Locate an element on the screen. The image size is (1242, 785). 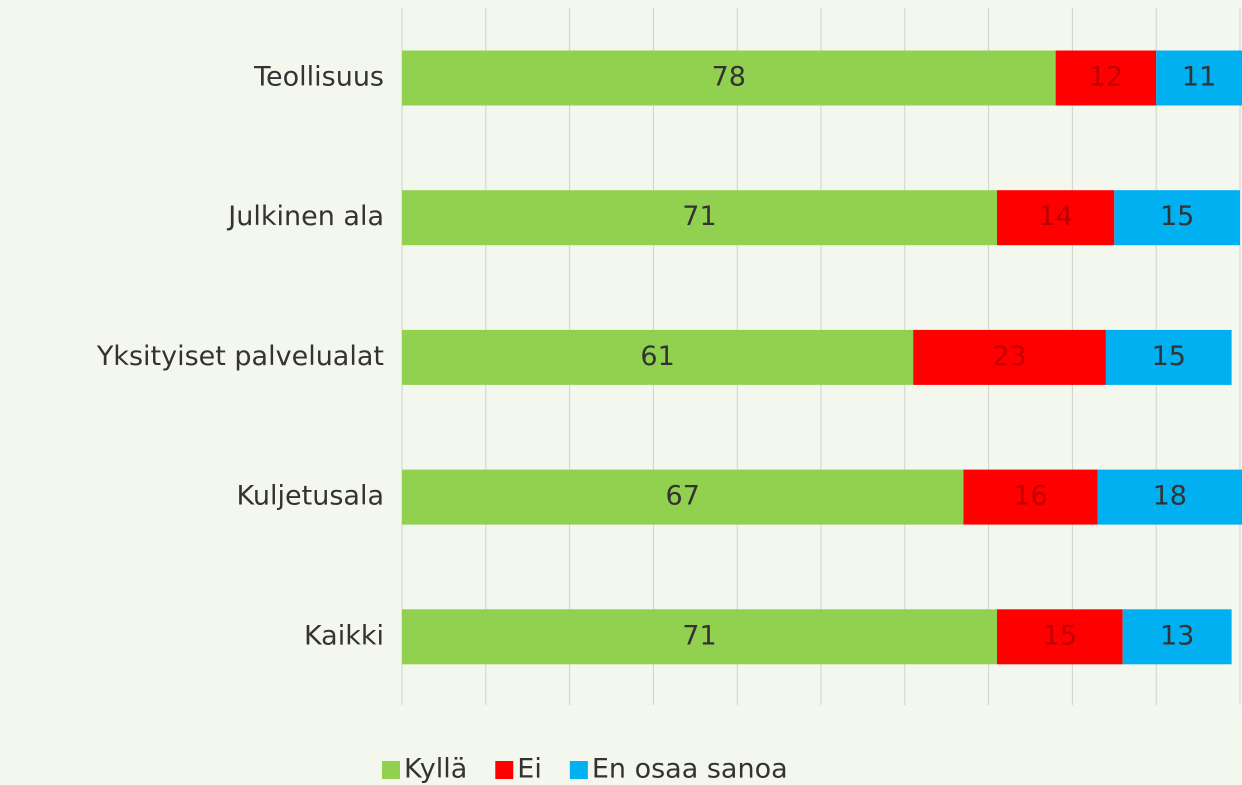
y-tick-label: Teollisuus is located at coordinates (318, 77).